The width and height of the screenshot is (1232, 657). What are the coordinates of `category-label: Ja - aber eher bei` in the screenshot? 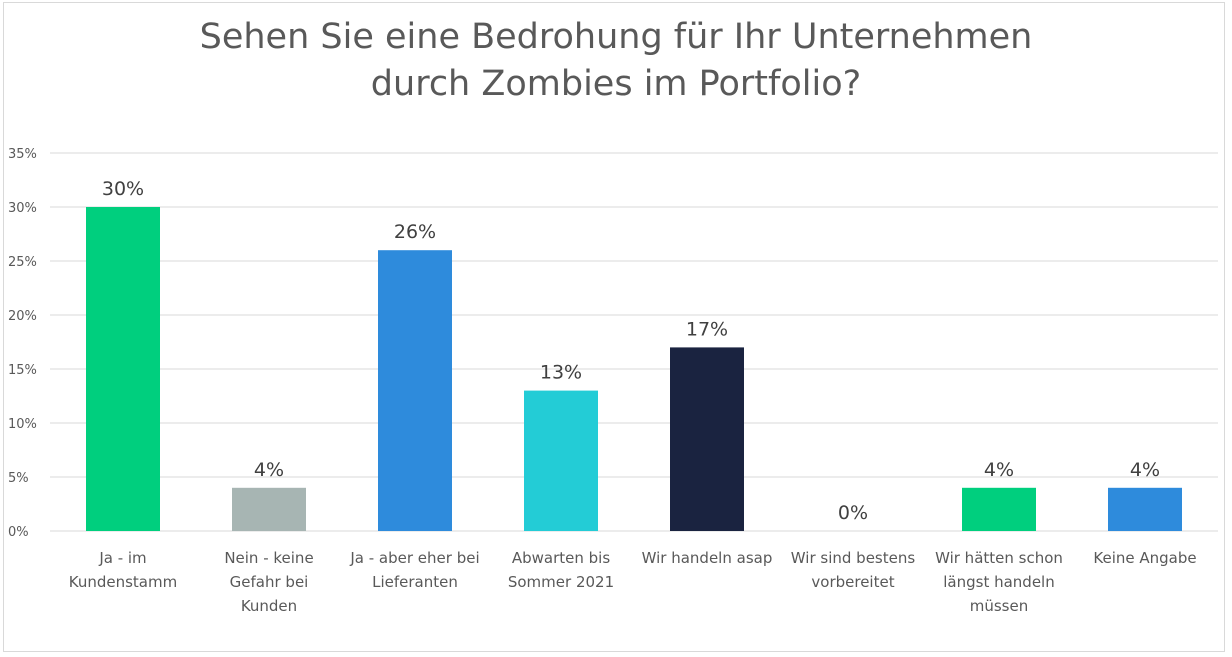 It's located at (414, 558).